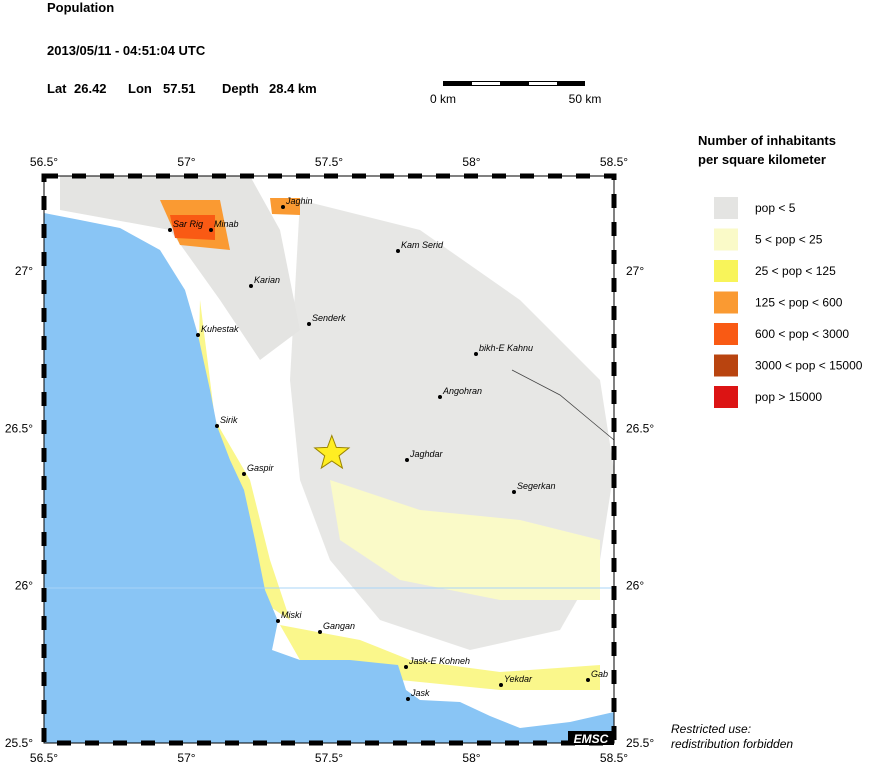  What do you see at coordinates (585, 99) in the screenshot?
I see `scale-end: 50 km` at bounding box center [585, 99].